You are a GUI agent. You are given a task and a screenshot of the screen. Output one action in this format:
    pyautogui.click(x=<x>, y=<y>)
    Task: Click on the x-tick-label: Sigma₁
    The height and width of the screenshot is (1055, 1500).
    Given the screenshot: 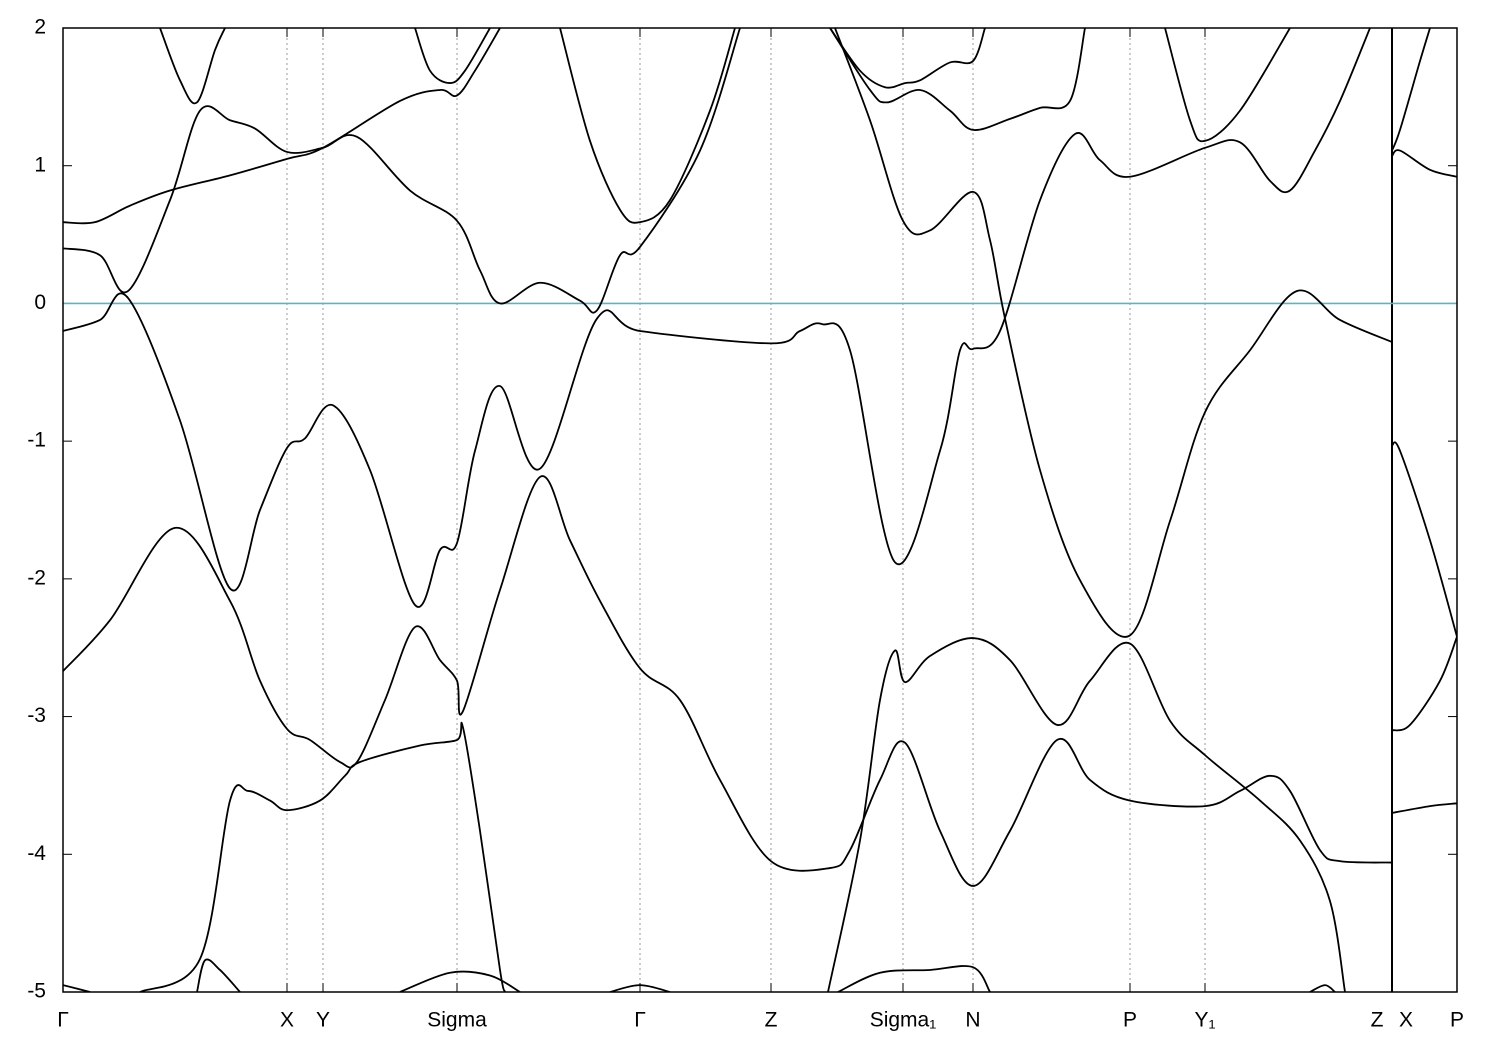 What is the action you would take?
    pyautogui.click(x=903, y=1020)
    